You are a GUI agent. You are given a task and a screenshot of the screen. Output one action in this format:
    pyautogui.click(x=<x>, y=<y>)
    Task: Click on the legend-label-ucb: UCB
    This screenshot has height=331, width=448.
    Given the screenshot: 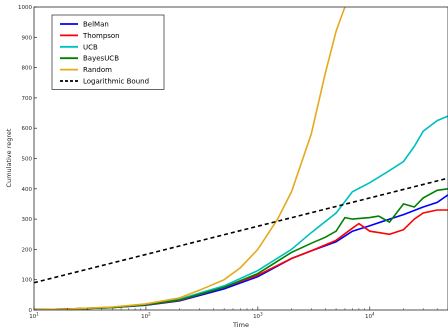 What is the action you would take?
    pyautogui.click(x=90, y=47)
    